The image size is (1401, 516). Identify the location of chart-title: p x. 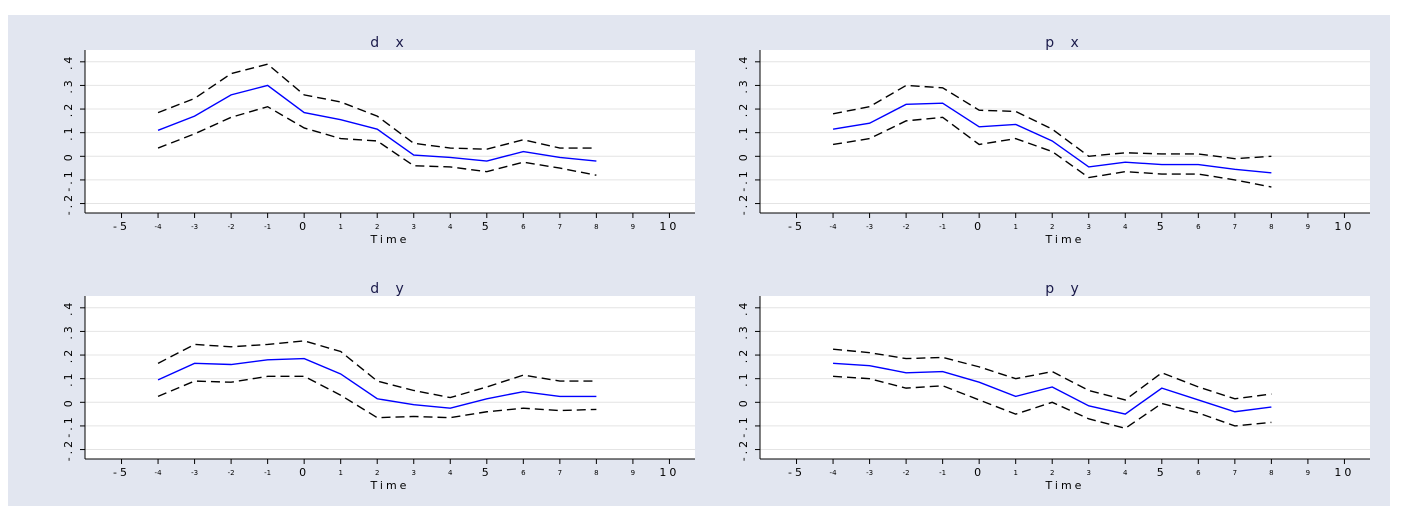
(1065, 43).